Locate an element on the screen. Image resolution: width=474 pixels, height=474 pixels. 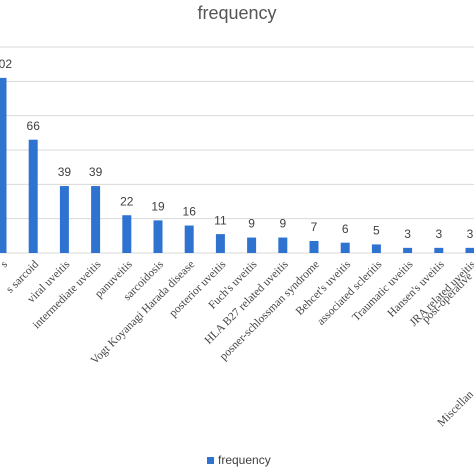
data-label: 6 is located at coordinates (345, 229).